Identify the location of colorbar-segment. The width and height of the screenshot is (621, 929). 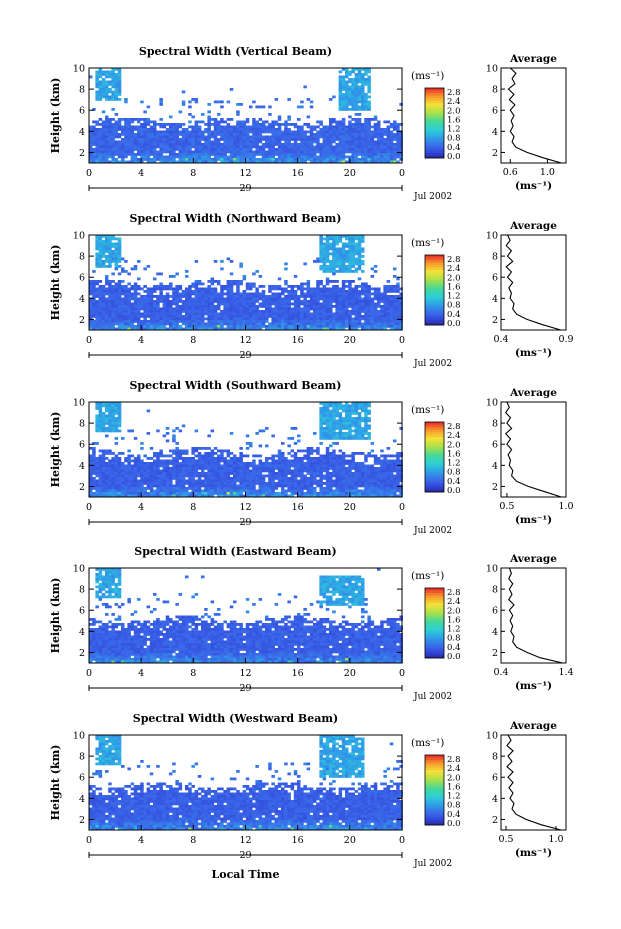
(434, 147).